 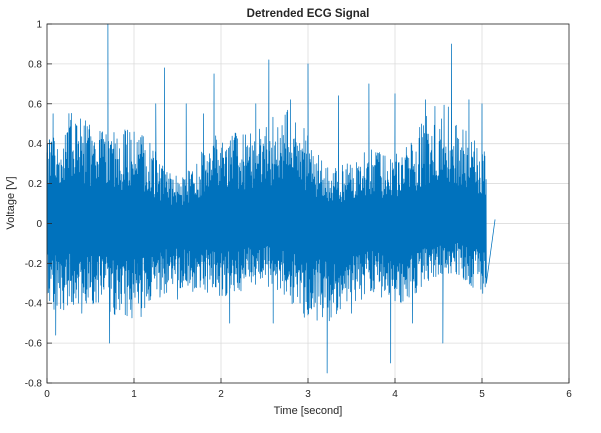 What do you see at coordinates (34, 264) in the screenshot?
I see `y-tick-label: -0.2` at bounding box center [34, 264].